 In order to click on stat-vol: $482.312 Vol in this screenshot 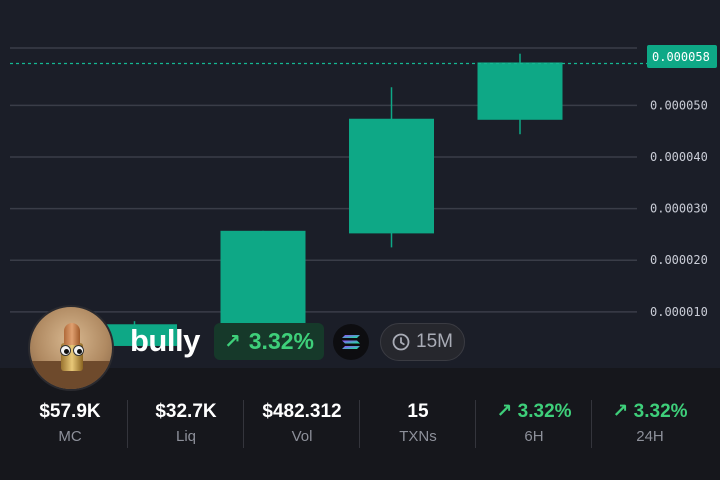, I will do `click(302, 425)`.